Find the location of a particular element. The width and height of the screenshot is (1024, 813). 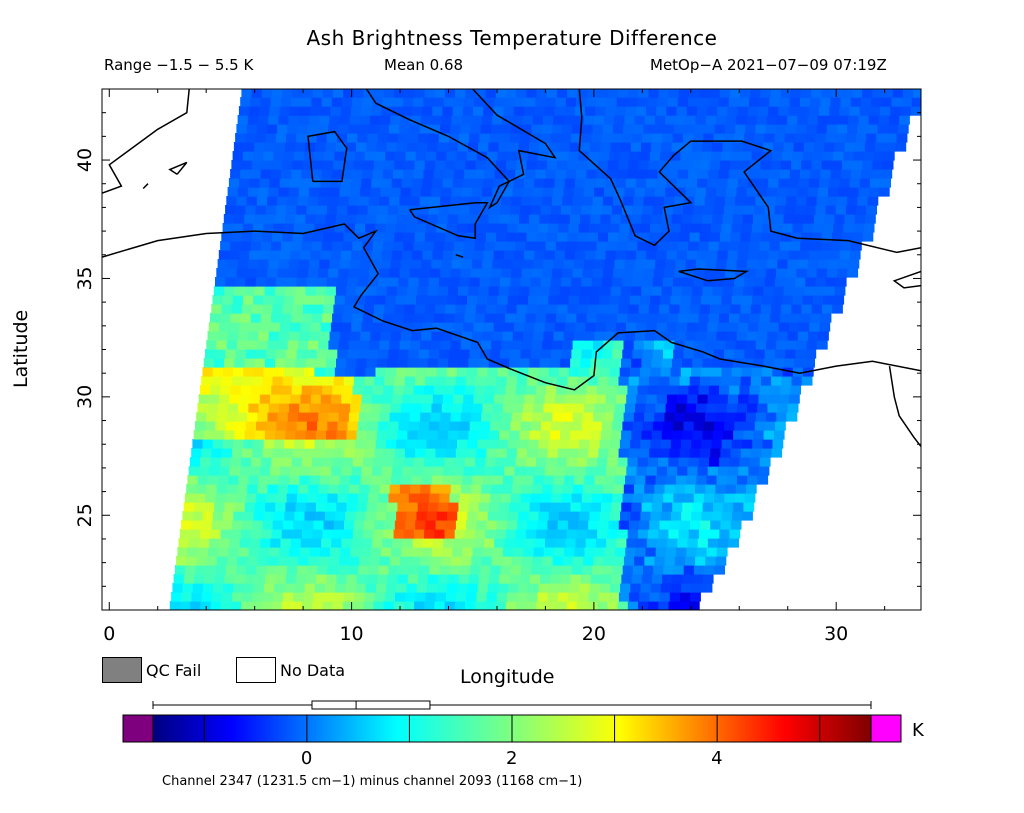

mean-label: Mean 0.68 is located at coordinates (424, 65).